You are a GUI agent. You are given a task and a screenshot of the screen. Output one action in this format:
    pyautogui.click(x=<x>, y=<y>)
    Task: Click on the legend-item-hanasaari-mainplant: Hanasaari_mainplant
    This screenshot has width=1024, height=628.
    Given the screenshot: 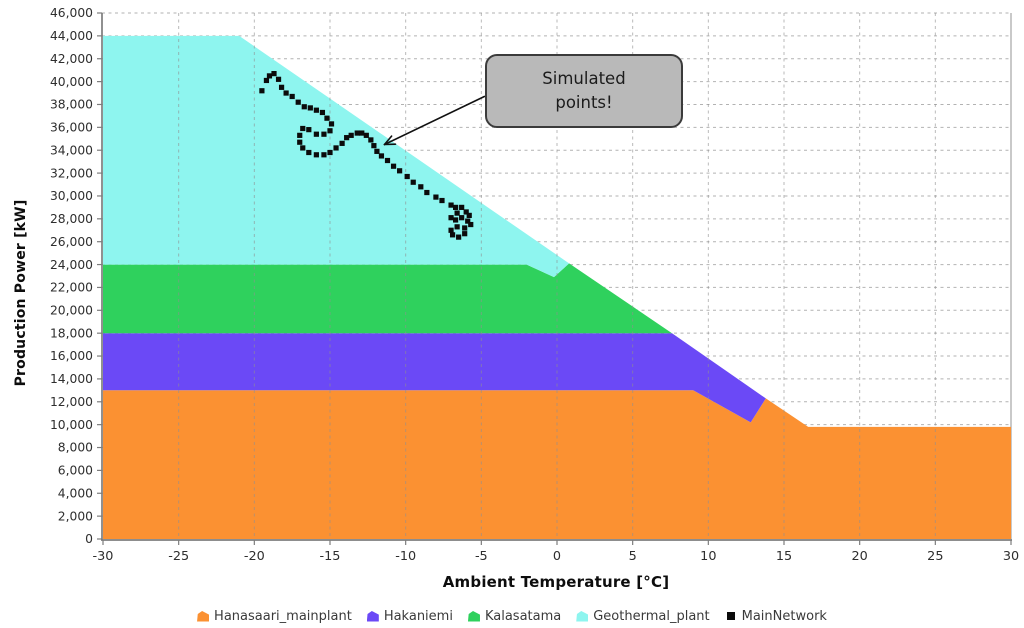 What is the action you would take?
    pyautogui.click(x=274, y=616)
    